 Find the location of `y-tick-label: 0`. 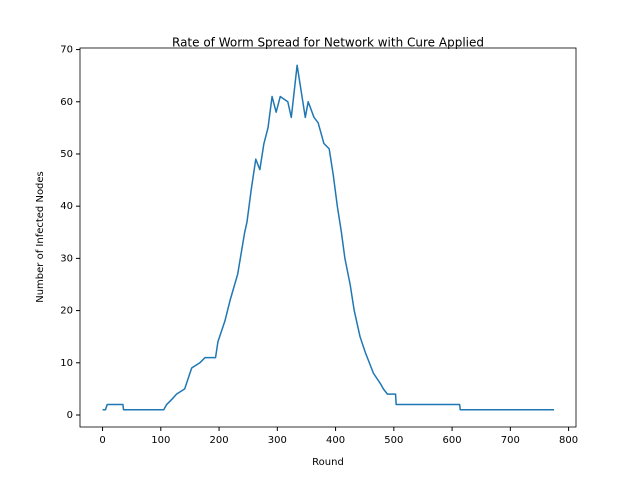

y-tick-label: 0 is located at coordinates (70, 415).